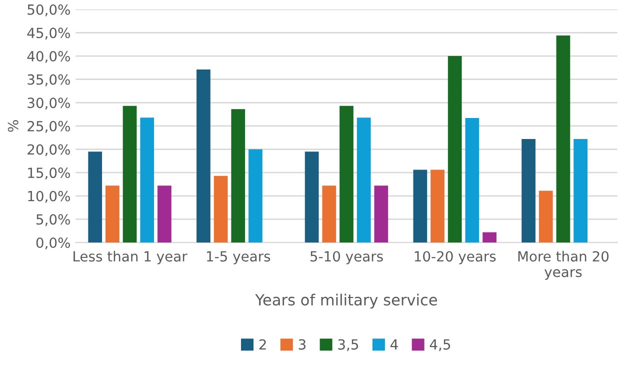 This screenshot has height=376, width=630. I want to click on legend-label: 4, so click(394, 344).